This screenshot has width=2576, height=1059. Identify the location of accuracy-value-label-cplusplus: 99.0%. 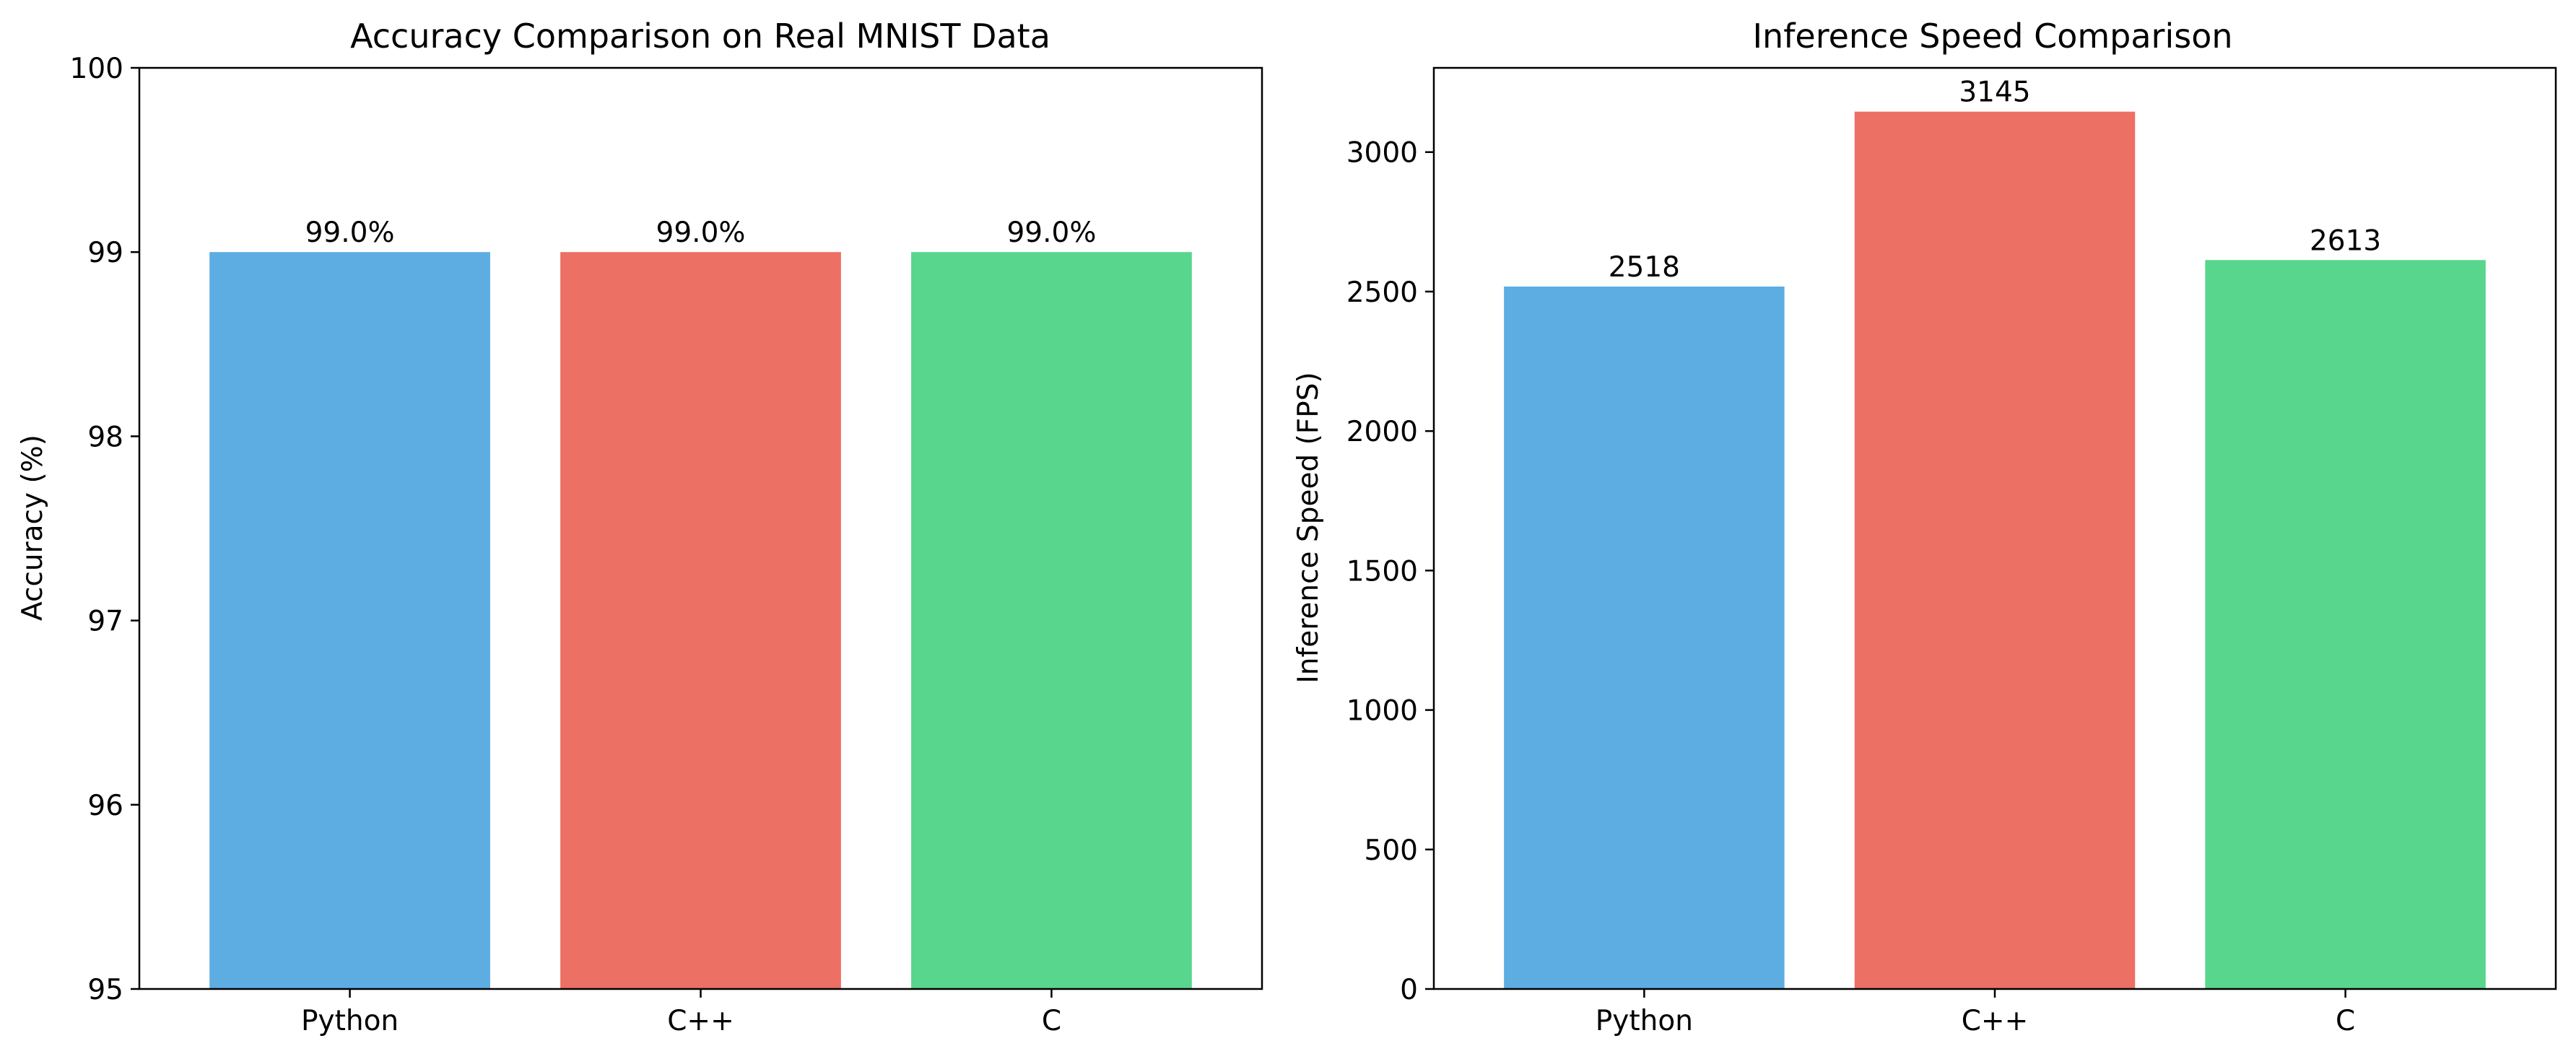
(701, 233).